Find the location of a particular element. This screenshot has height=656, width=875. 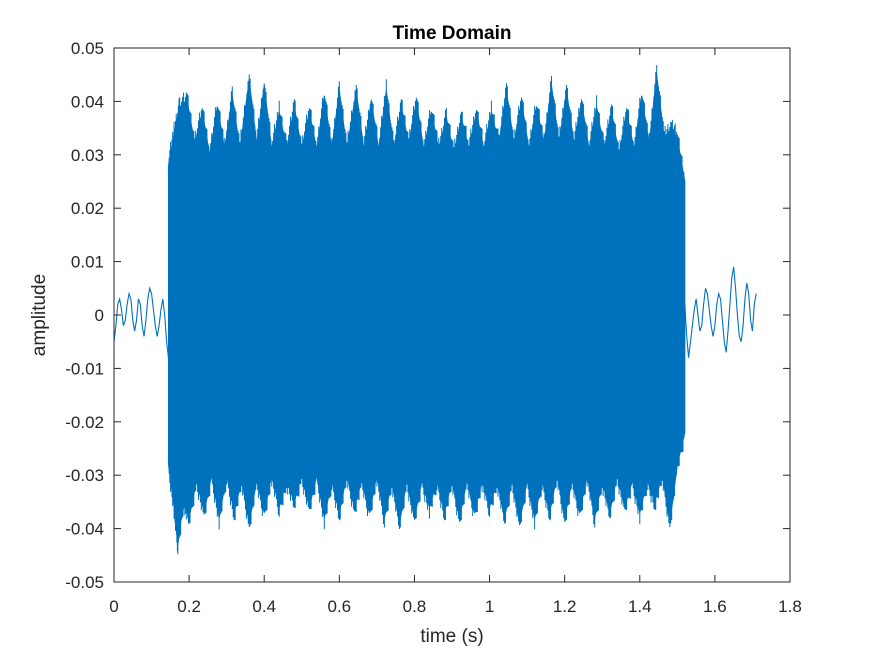

x-tick-label: 0.4 is located at coordinates (264, 606).